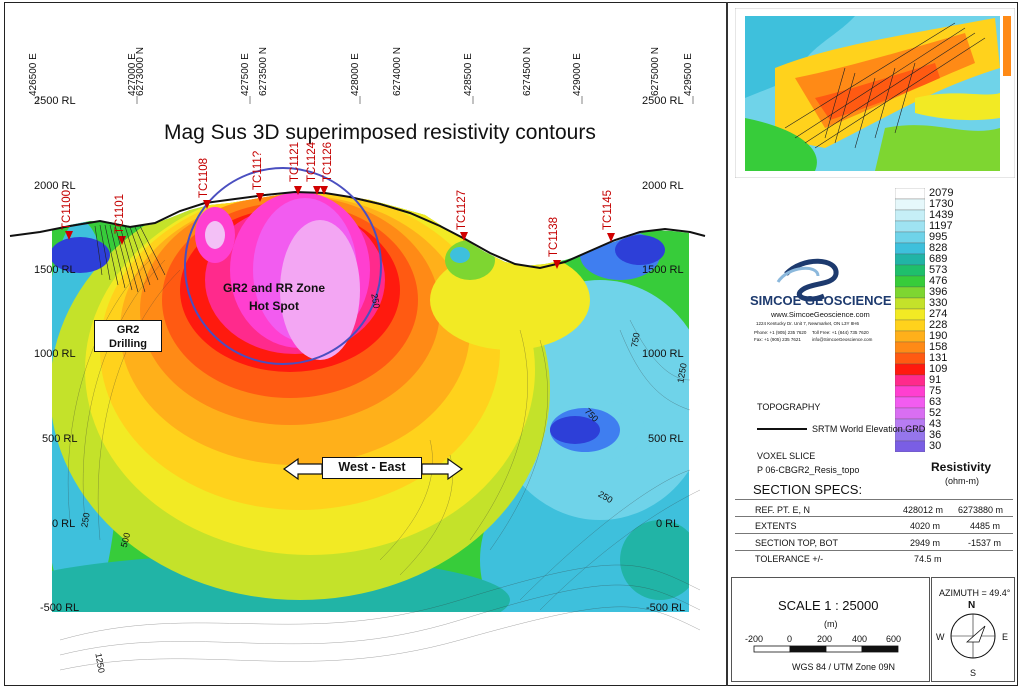 Image resolution: width=1024 pixels, height=690 pixels. What do you see at coordinates (128, 330) in the screenshot?
I see `drilling-label-line1: GR2` at bounding box center [128, 330].